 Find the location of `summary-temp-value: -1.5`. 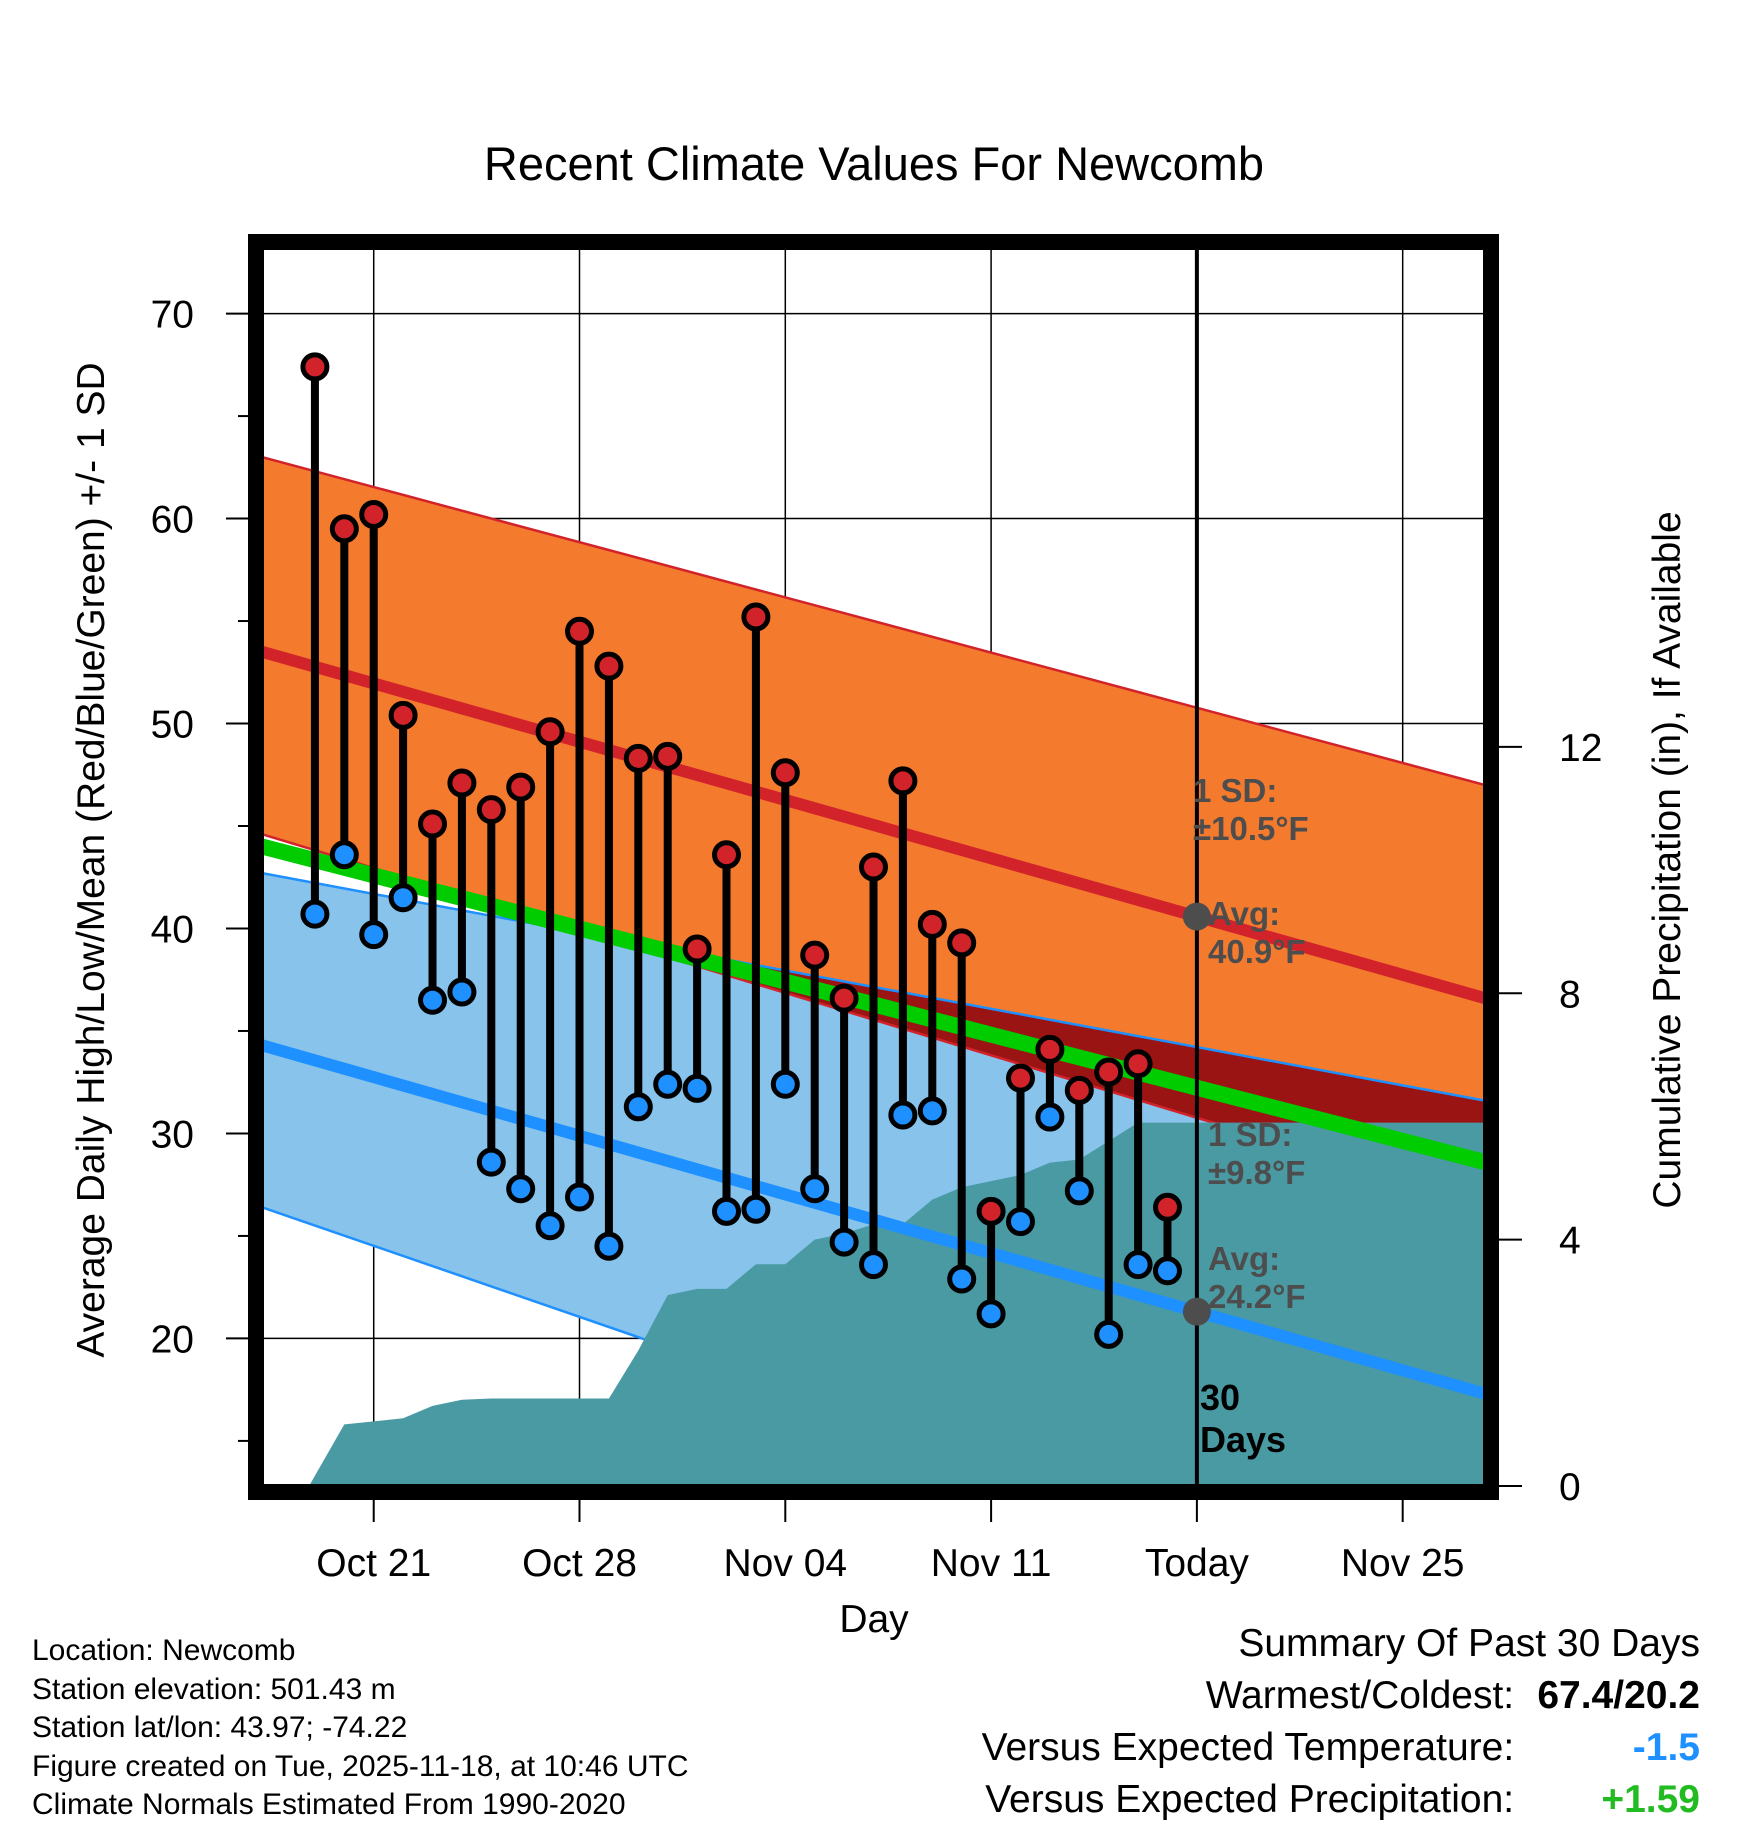

summary-temp-value: -1.5 is located at coordinates (1666, 1747).